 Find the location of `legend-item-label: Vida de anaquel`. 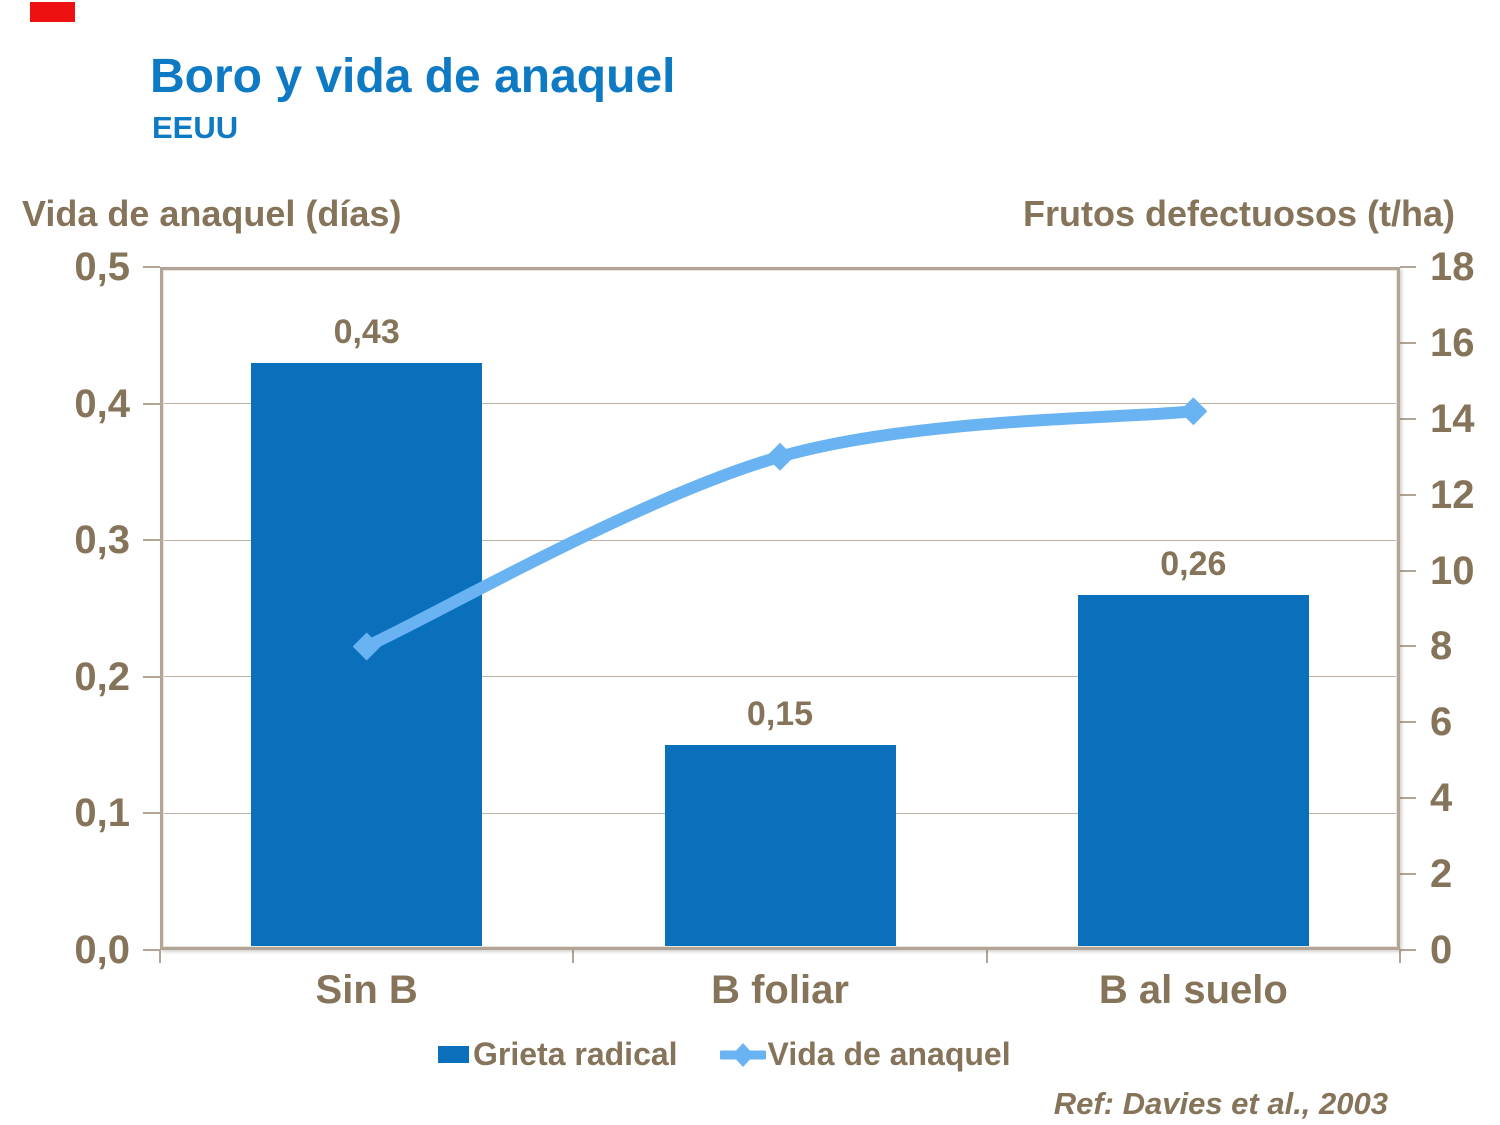

legend-item-label: Vida de anaquel is located at coordinates (889, 1054).